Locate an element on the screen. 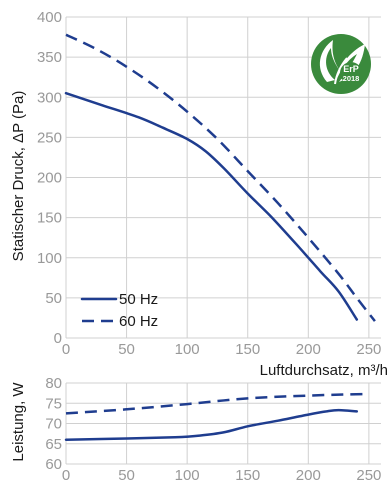 The height and width of the screenshot is (495, 390). legend-label-60hz: 60 Hz is located at coordinates (138, 321).